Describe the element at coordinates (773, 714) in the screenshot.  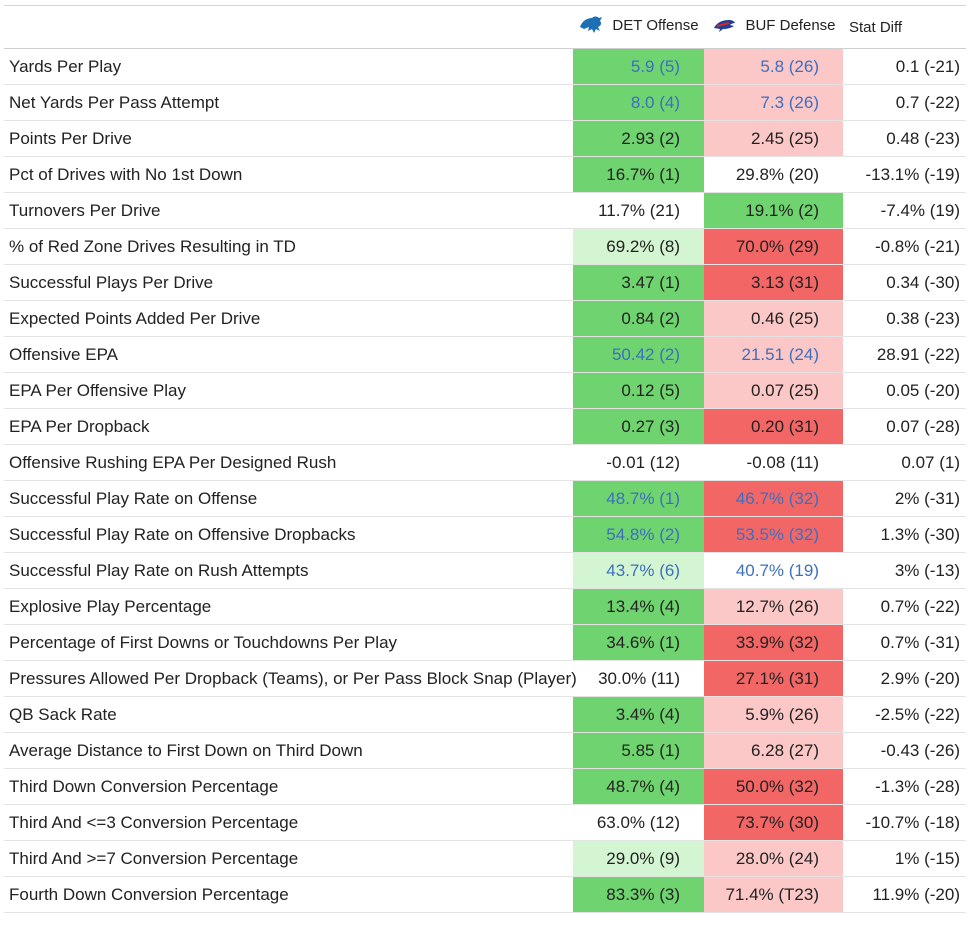
I see `buf-defense-value: 5.9% (26)` at that location.